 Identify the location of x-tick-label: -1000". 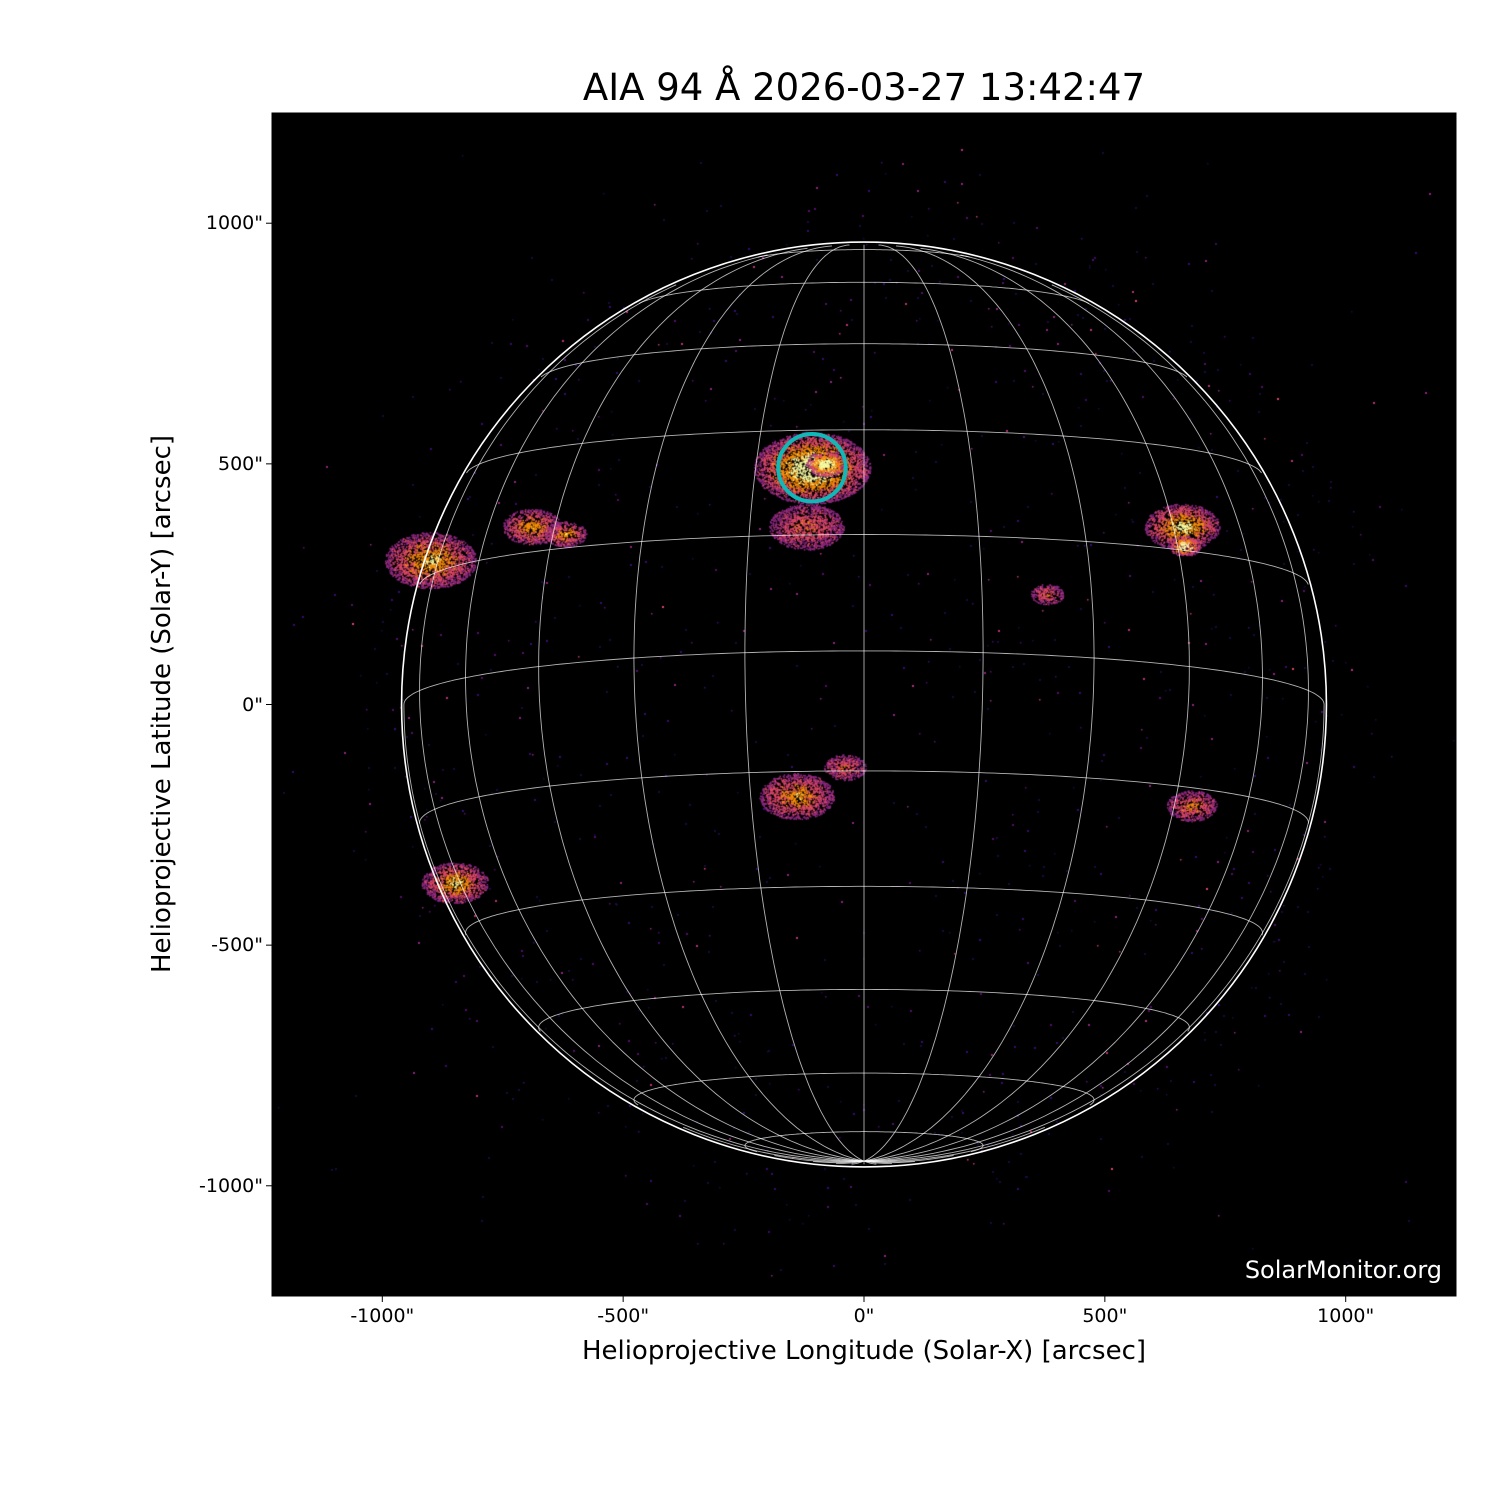
(382, 1316).